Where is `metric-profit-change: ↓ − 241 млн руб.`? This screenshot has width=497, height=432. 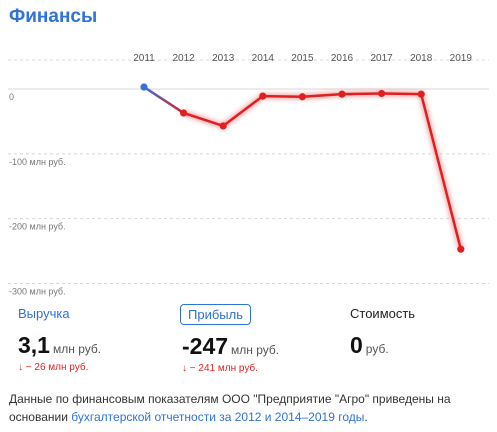 metric-profit-change: ↓ − 241 млн руб. is located at coordinates (220, 368).